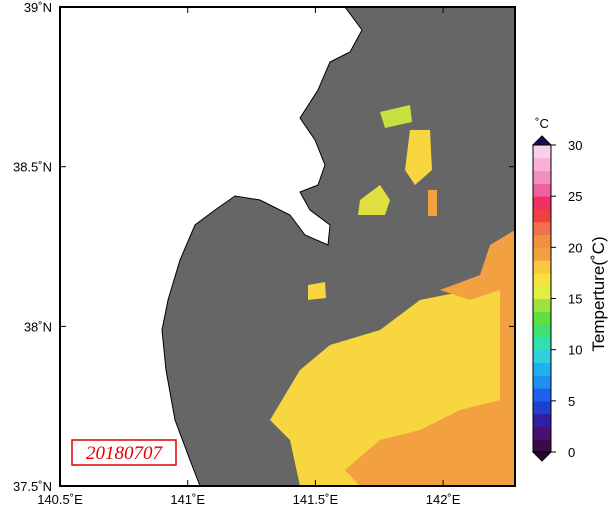  I want to click on y-tick-label: 37.5˚N, so click(32, 486).